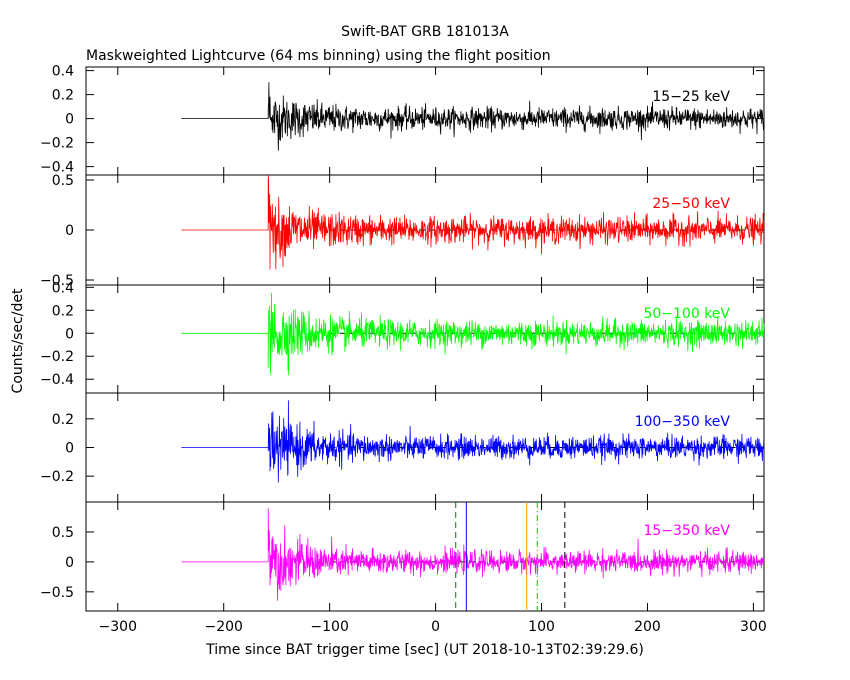  I want to click on x-tick-label: −100, so click(329, 627).